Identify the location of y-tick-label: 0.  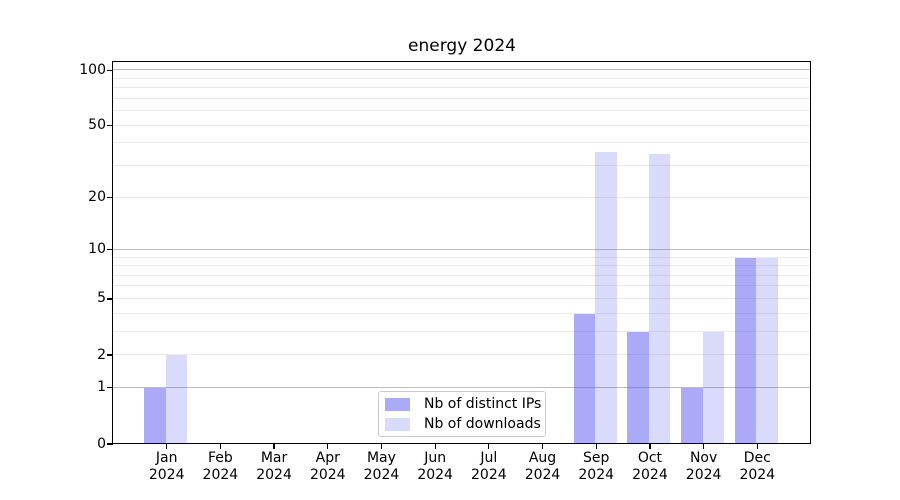
(101, 443).